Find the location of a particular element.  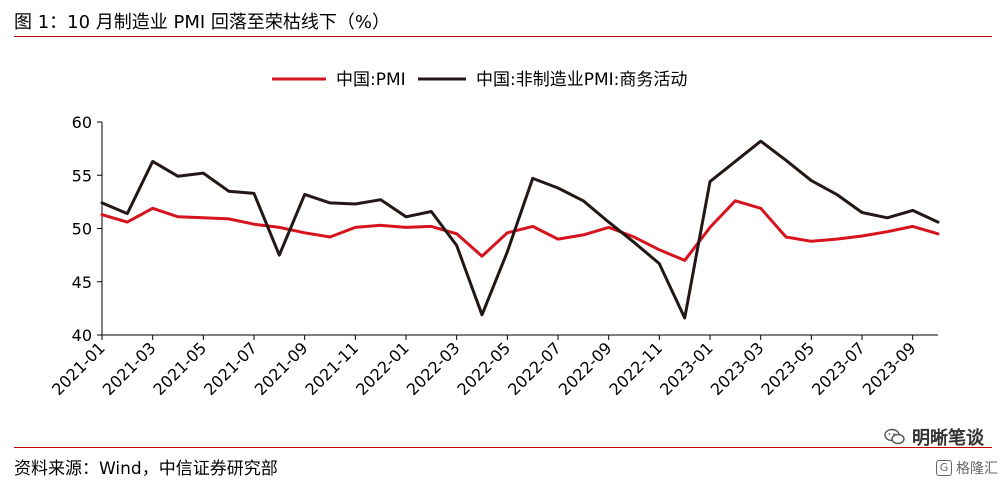

x-tick-label: 2021-03 is located at coordinates (129, 368).